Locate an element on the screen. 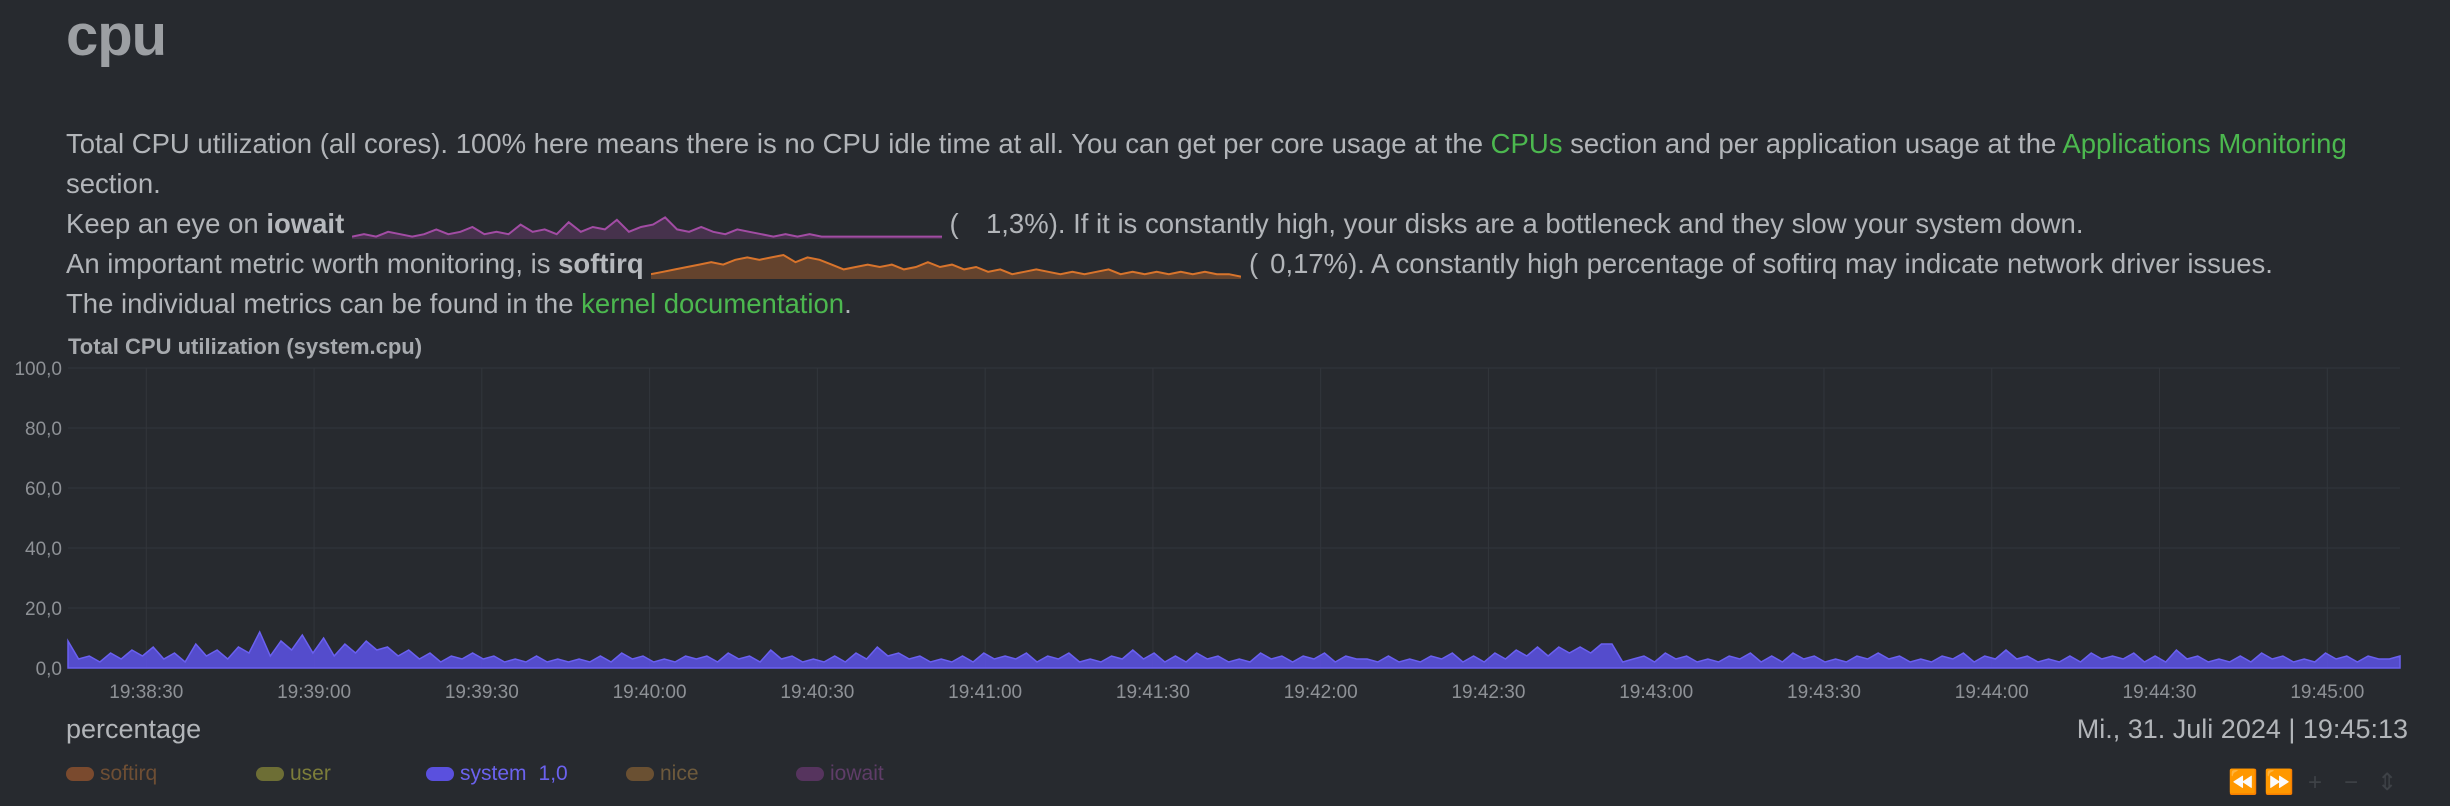 The width and height of the screenshot is (2450, 806). iowait-sparkline is located at coordinates (646, 227).